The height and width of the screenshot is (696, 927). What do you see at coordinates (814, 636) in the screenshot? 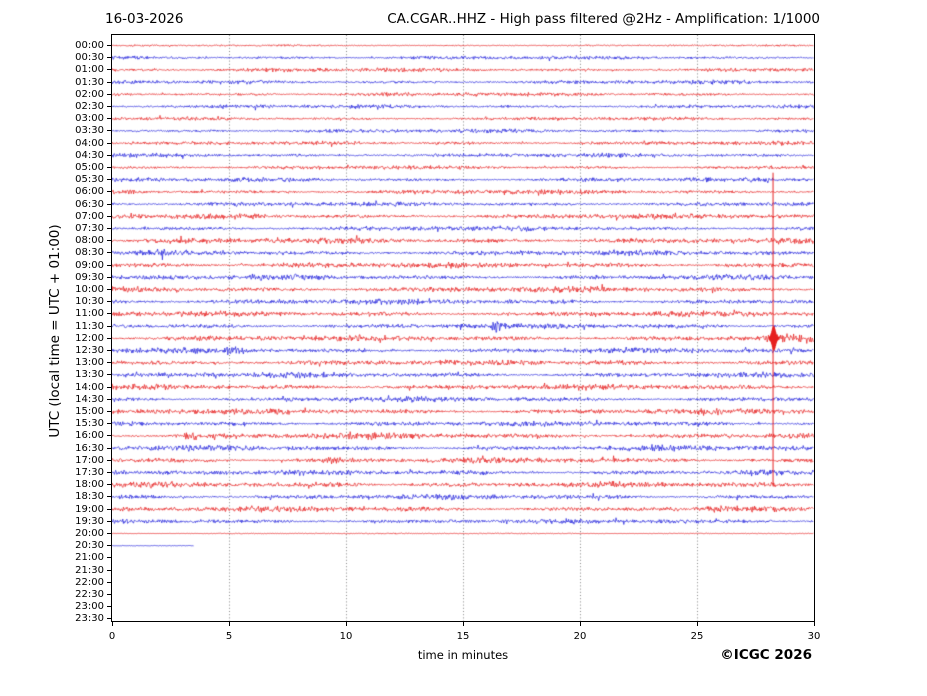
I see `x-tick-label: 30` at bounding box center [814, 636].